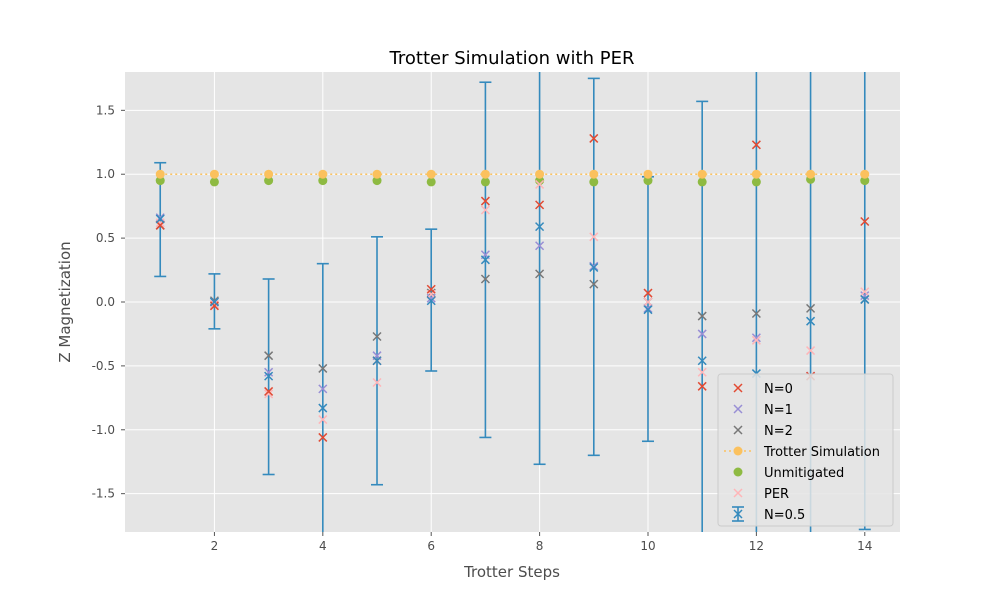 The image size is (1000, 600). What do you see at coordinates (804, 473) in the screenshot?
I see `legend-label: Unmitigated` at bounding box center [804, 473].